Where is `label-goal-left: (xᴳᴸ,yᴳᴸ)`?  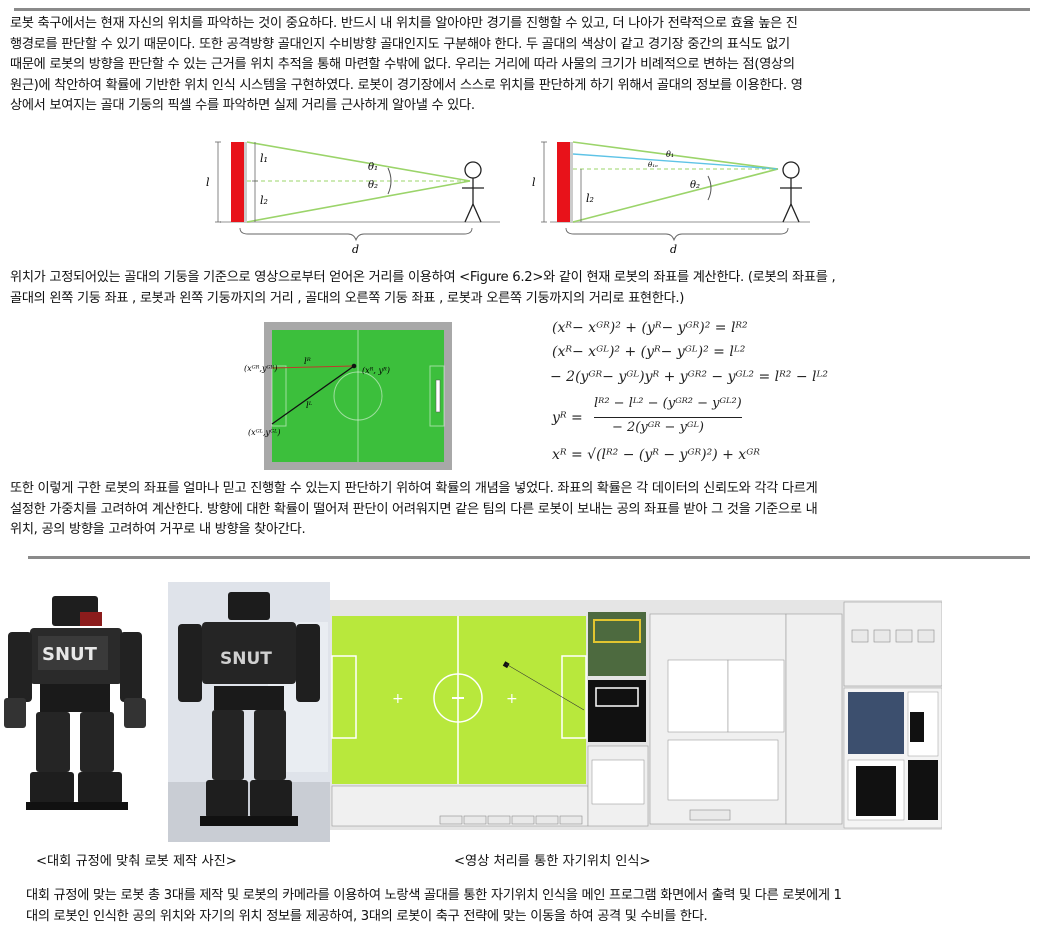
label-goal-left: (xᴳᴸ,yᴳᴸ) is located at coordinates (264, 432).